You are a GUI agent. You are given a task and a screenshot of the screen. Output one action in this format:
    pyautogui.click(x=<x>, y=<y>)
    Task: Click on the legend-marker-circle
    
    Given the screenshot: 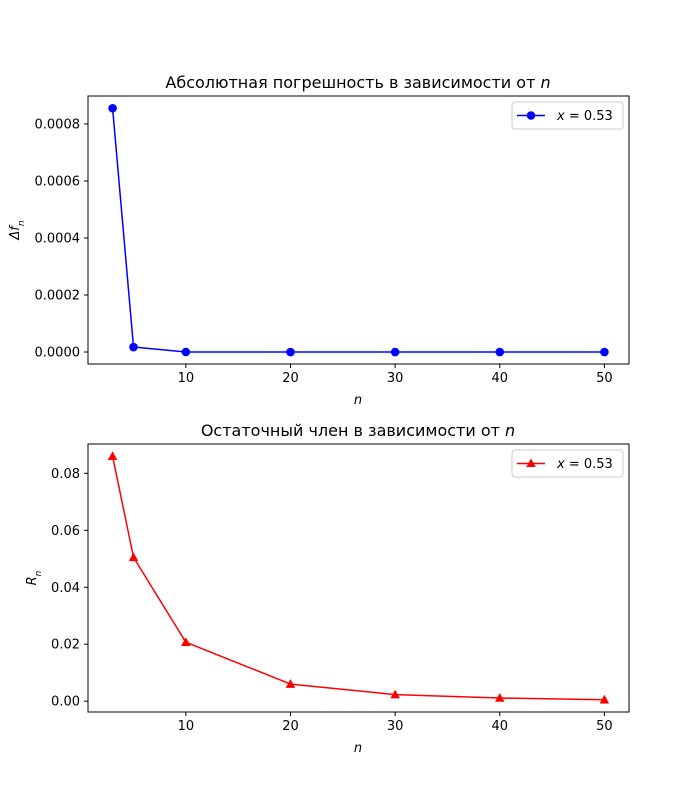 What is the action you would take?
    pyautogui.click(x=531, y=115)
    